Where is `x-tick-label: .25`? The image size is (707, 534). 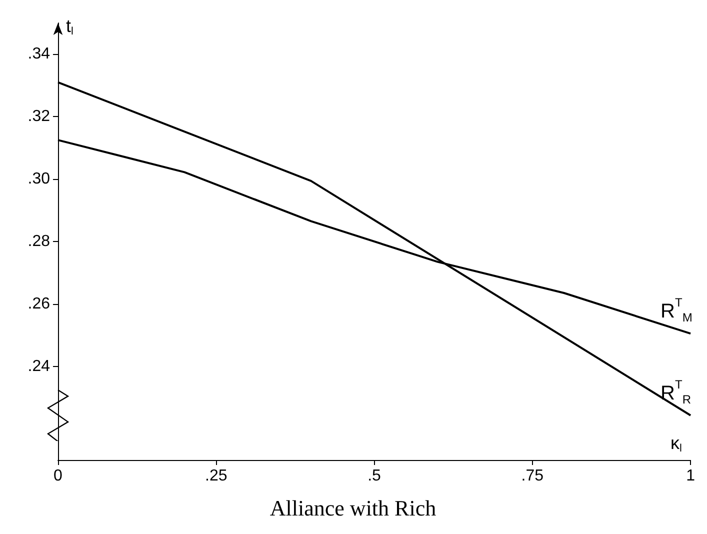 x-tick-label: .25 is located at coordinates (216, 476).